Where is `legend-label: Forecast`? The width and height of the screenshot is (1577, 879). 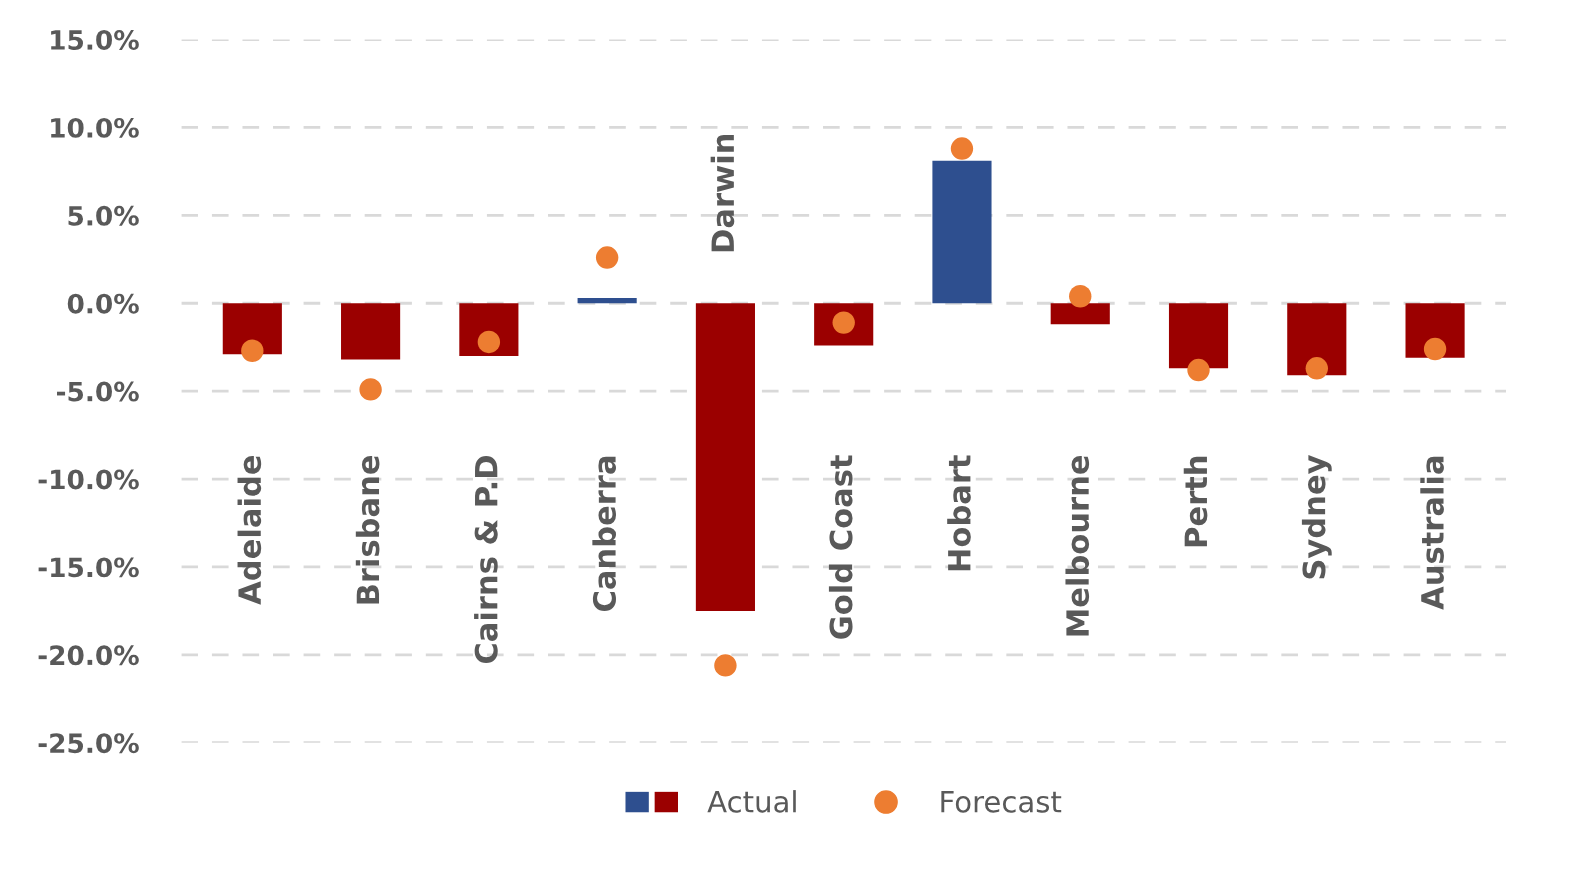
legend-label: Forecast is located at coordinates (1001, 802).